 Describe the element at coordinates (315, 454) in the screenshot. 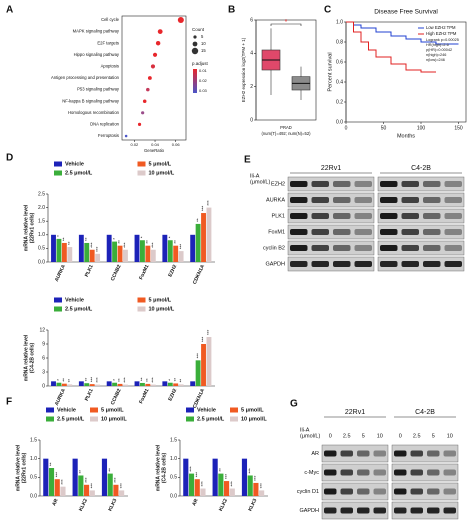

I see `protein-label: AR` at that location.